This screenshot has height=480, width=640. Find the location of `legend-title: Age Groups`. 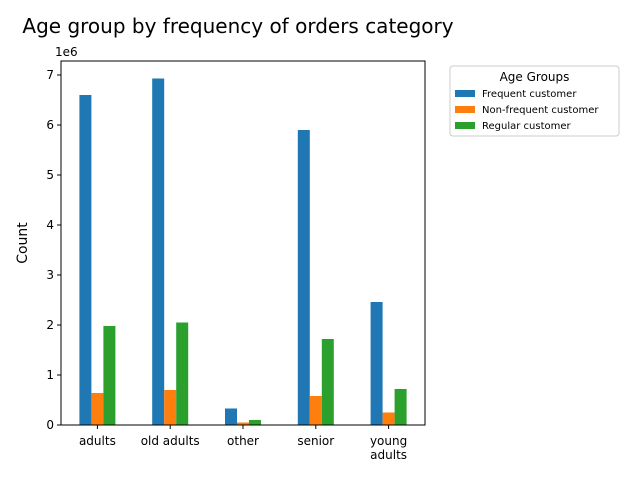

legend-title: Age Groups is located at coordinates (535, 77).